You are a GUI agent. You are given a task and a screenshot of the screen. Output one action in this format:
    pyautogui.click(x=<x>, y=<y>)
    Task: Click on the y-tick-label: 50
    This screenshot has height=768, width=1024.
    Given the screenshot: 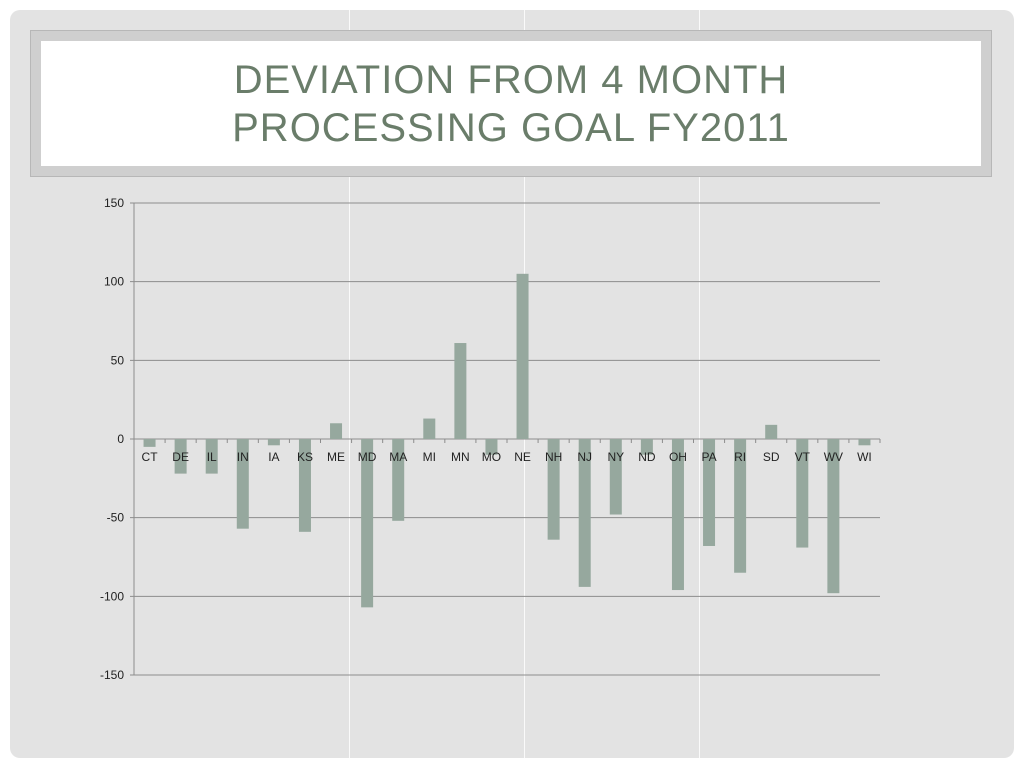 What is the action you would take?
    pyautogui.click(x=118, y=360)
    